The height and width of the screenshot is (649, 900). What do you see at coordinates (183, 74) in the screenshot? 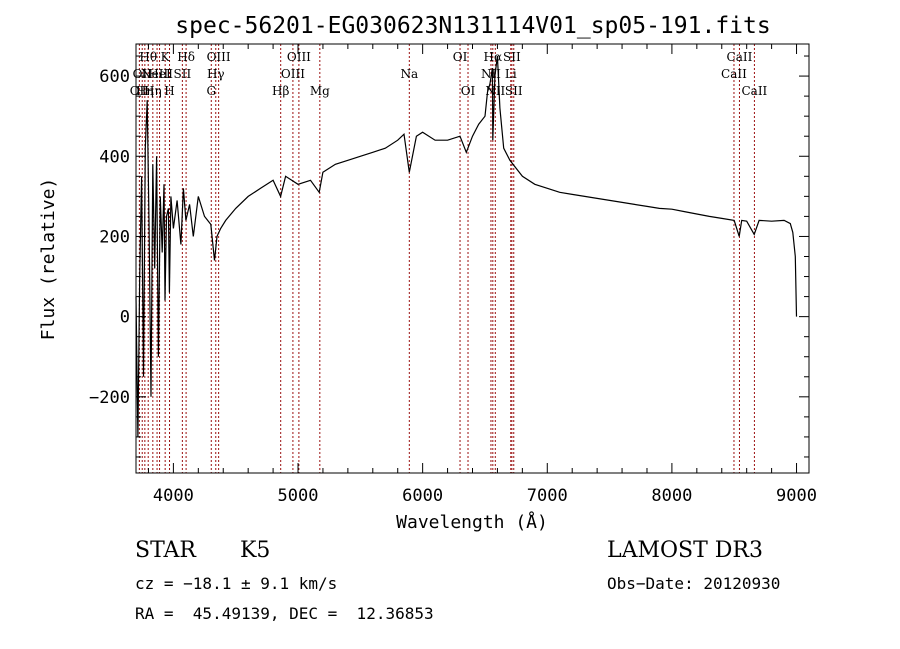
I see `line-label-9: SII` at bounding box center [183, 74].